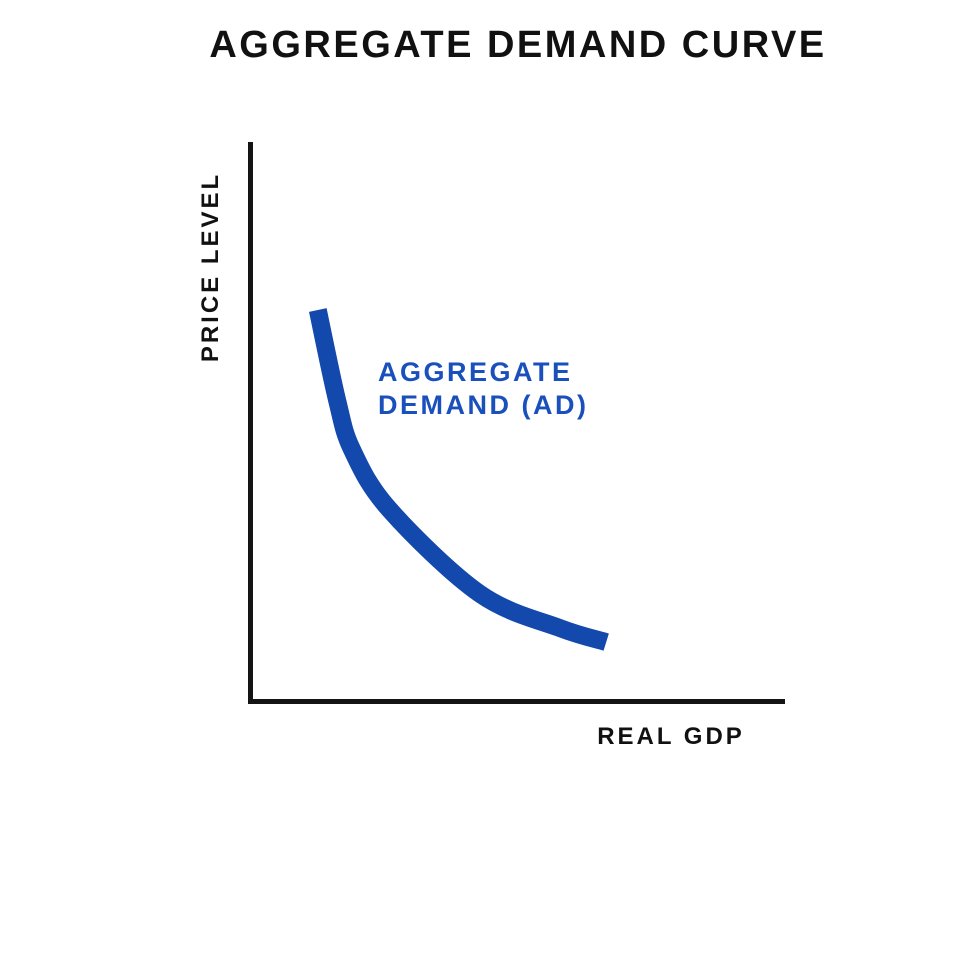 The height and width of the screenshot is (960, 960). What do you see at coordinates (518, 45) in the screenshot?
I see `chart-title: AGGREGATE DEMAND CURVE` at bounding box center [518, 45].